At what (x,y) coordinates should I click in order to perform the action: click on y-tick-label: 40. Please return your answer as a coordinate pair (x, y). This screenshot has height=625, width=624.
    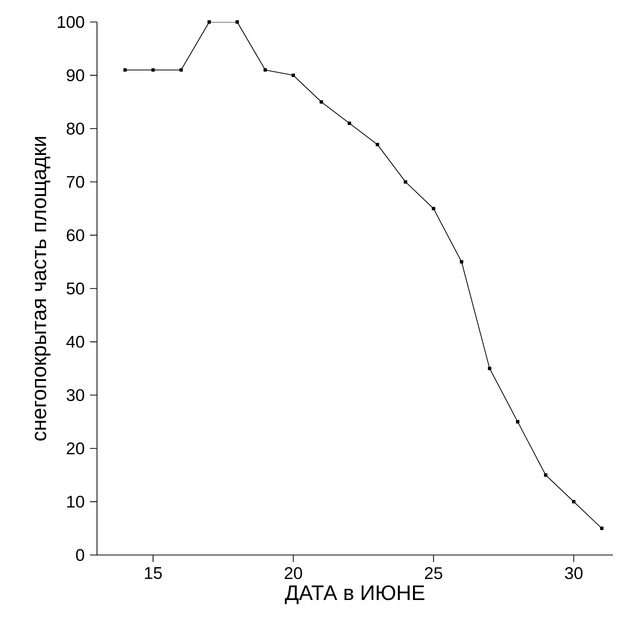
    Looking at the image, I should click on (75, 342).